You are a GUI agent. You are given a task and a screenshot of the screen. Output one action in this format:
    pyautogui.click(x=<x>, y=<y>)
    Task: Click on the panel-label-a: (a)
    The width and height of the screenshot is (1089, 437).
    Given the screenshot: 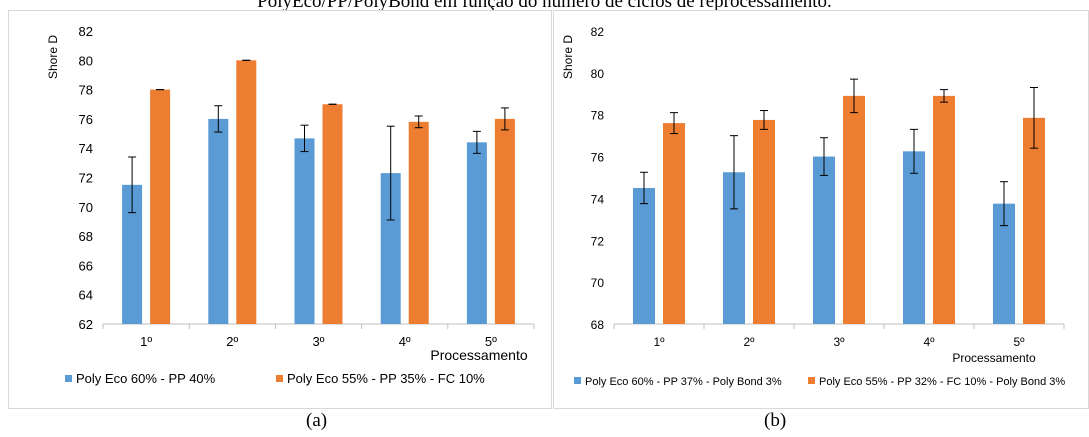 What is the action you would take?
    pyautogui.click(x=317, y=420)
    